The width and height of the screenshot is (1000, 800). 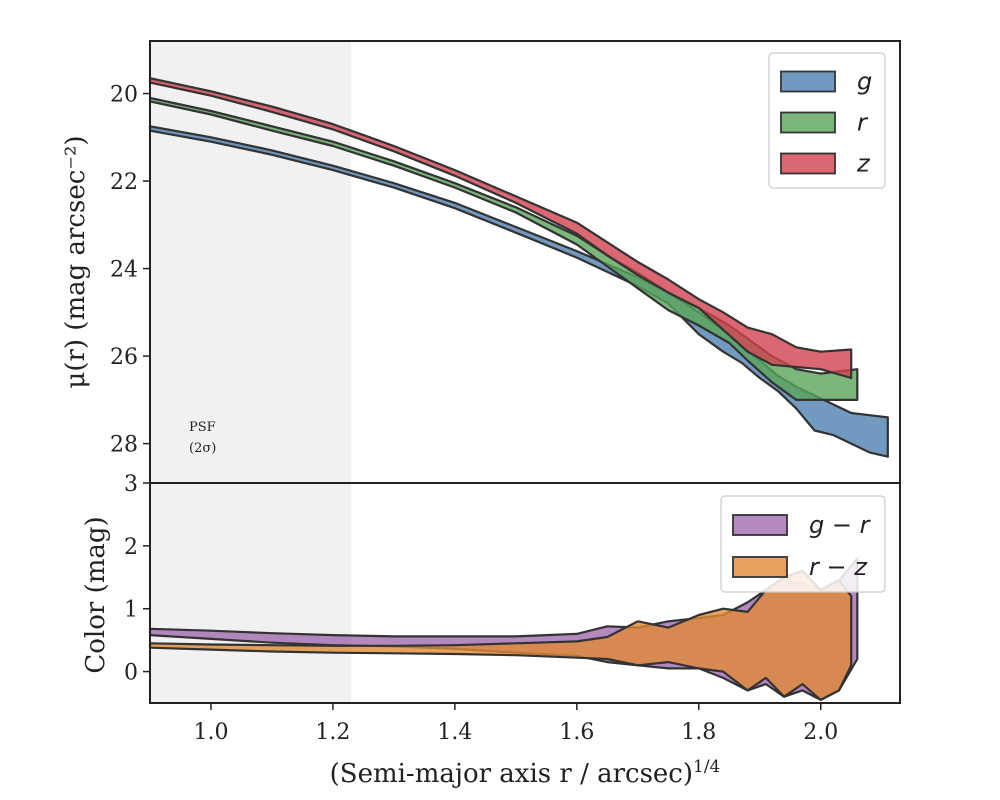 I want to click on y-tick-label: 24, so click(x=124, y=270).